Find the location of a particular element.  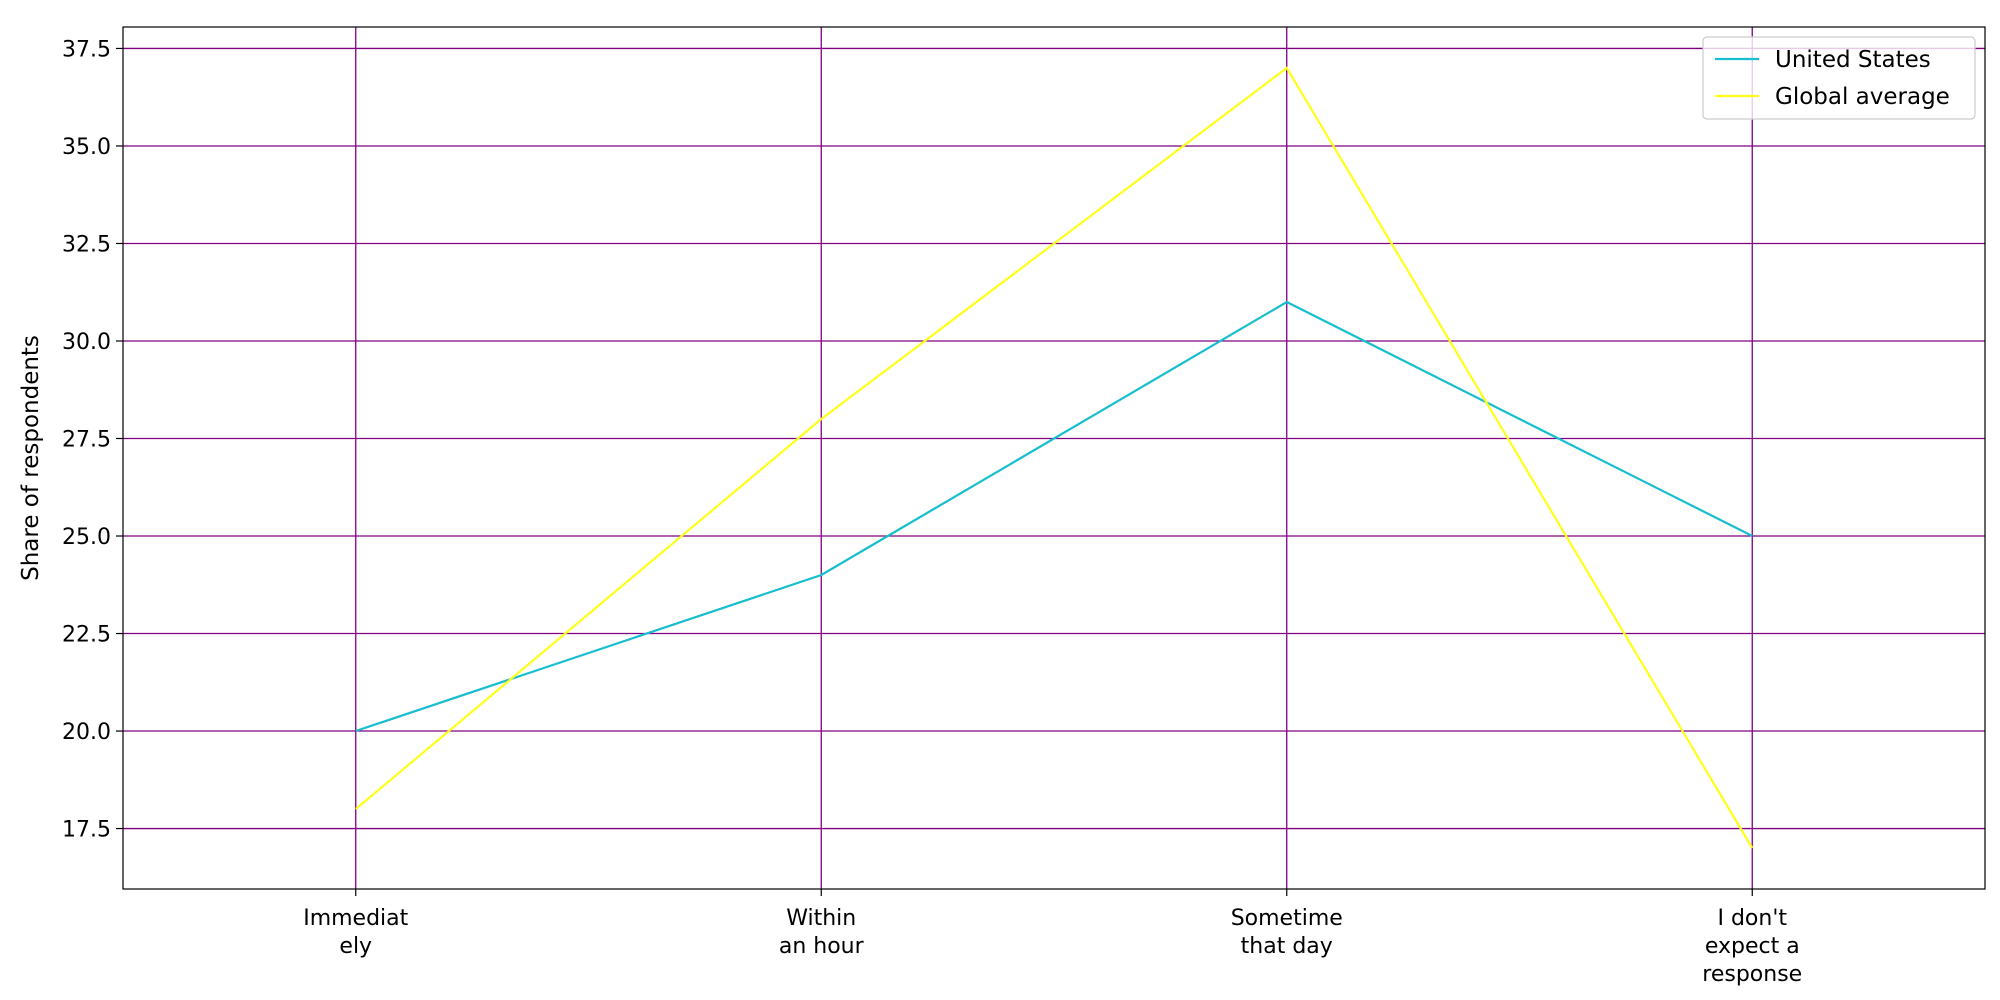

y-axis-title: Share of respondents is located at coordinates (31, 458).